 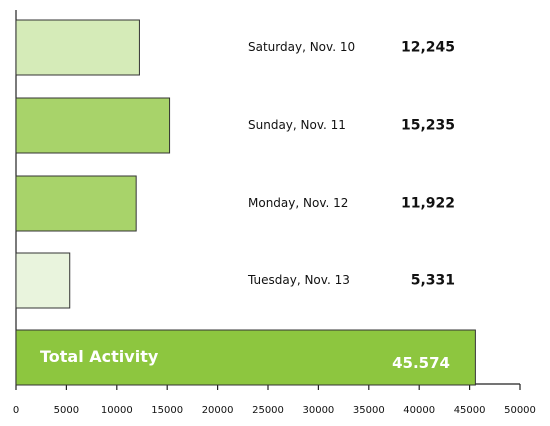 What do you see at coordinates (268, 410) in the screenshot?
I see `x-tick-label: 25000` at bounding box center [268, 410].